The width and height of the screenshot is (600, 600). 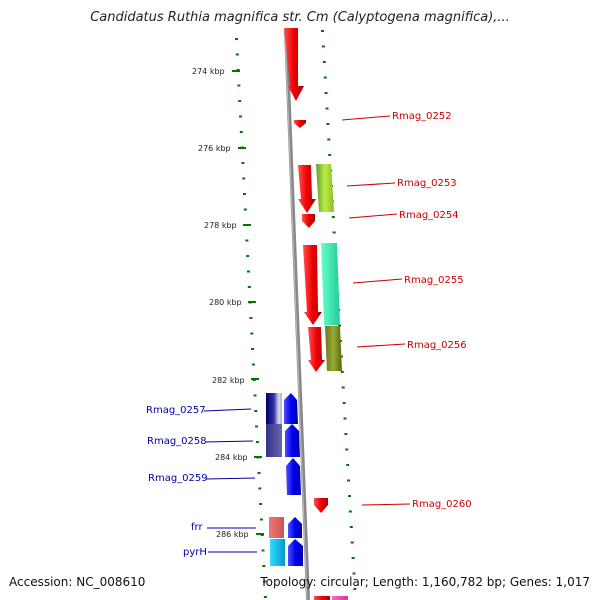 I want to click on gene-block-bottom-red, so click(x=322, y=598).